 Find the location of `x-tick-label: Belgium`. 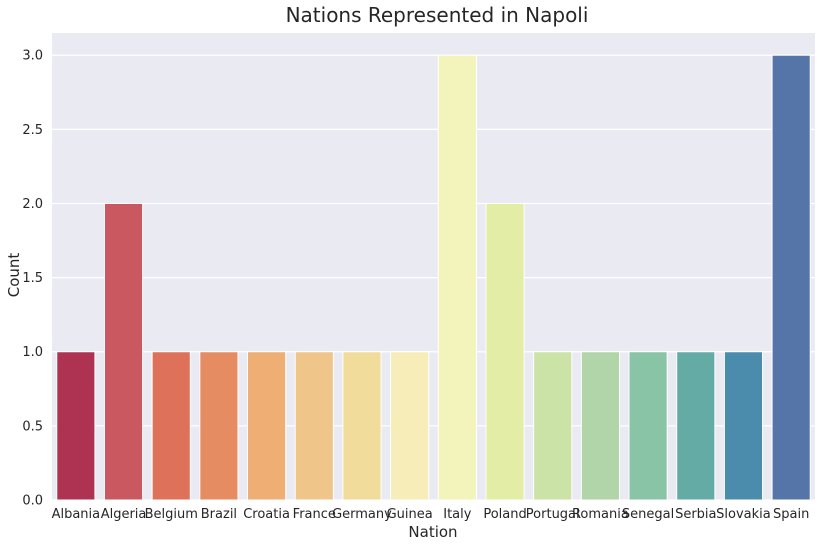

x-tick-label: Belgium is located at coordinates (171, 514).